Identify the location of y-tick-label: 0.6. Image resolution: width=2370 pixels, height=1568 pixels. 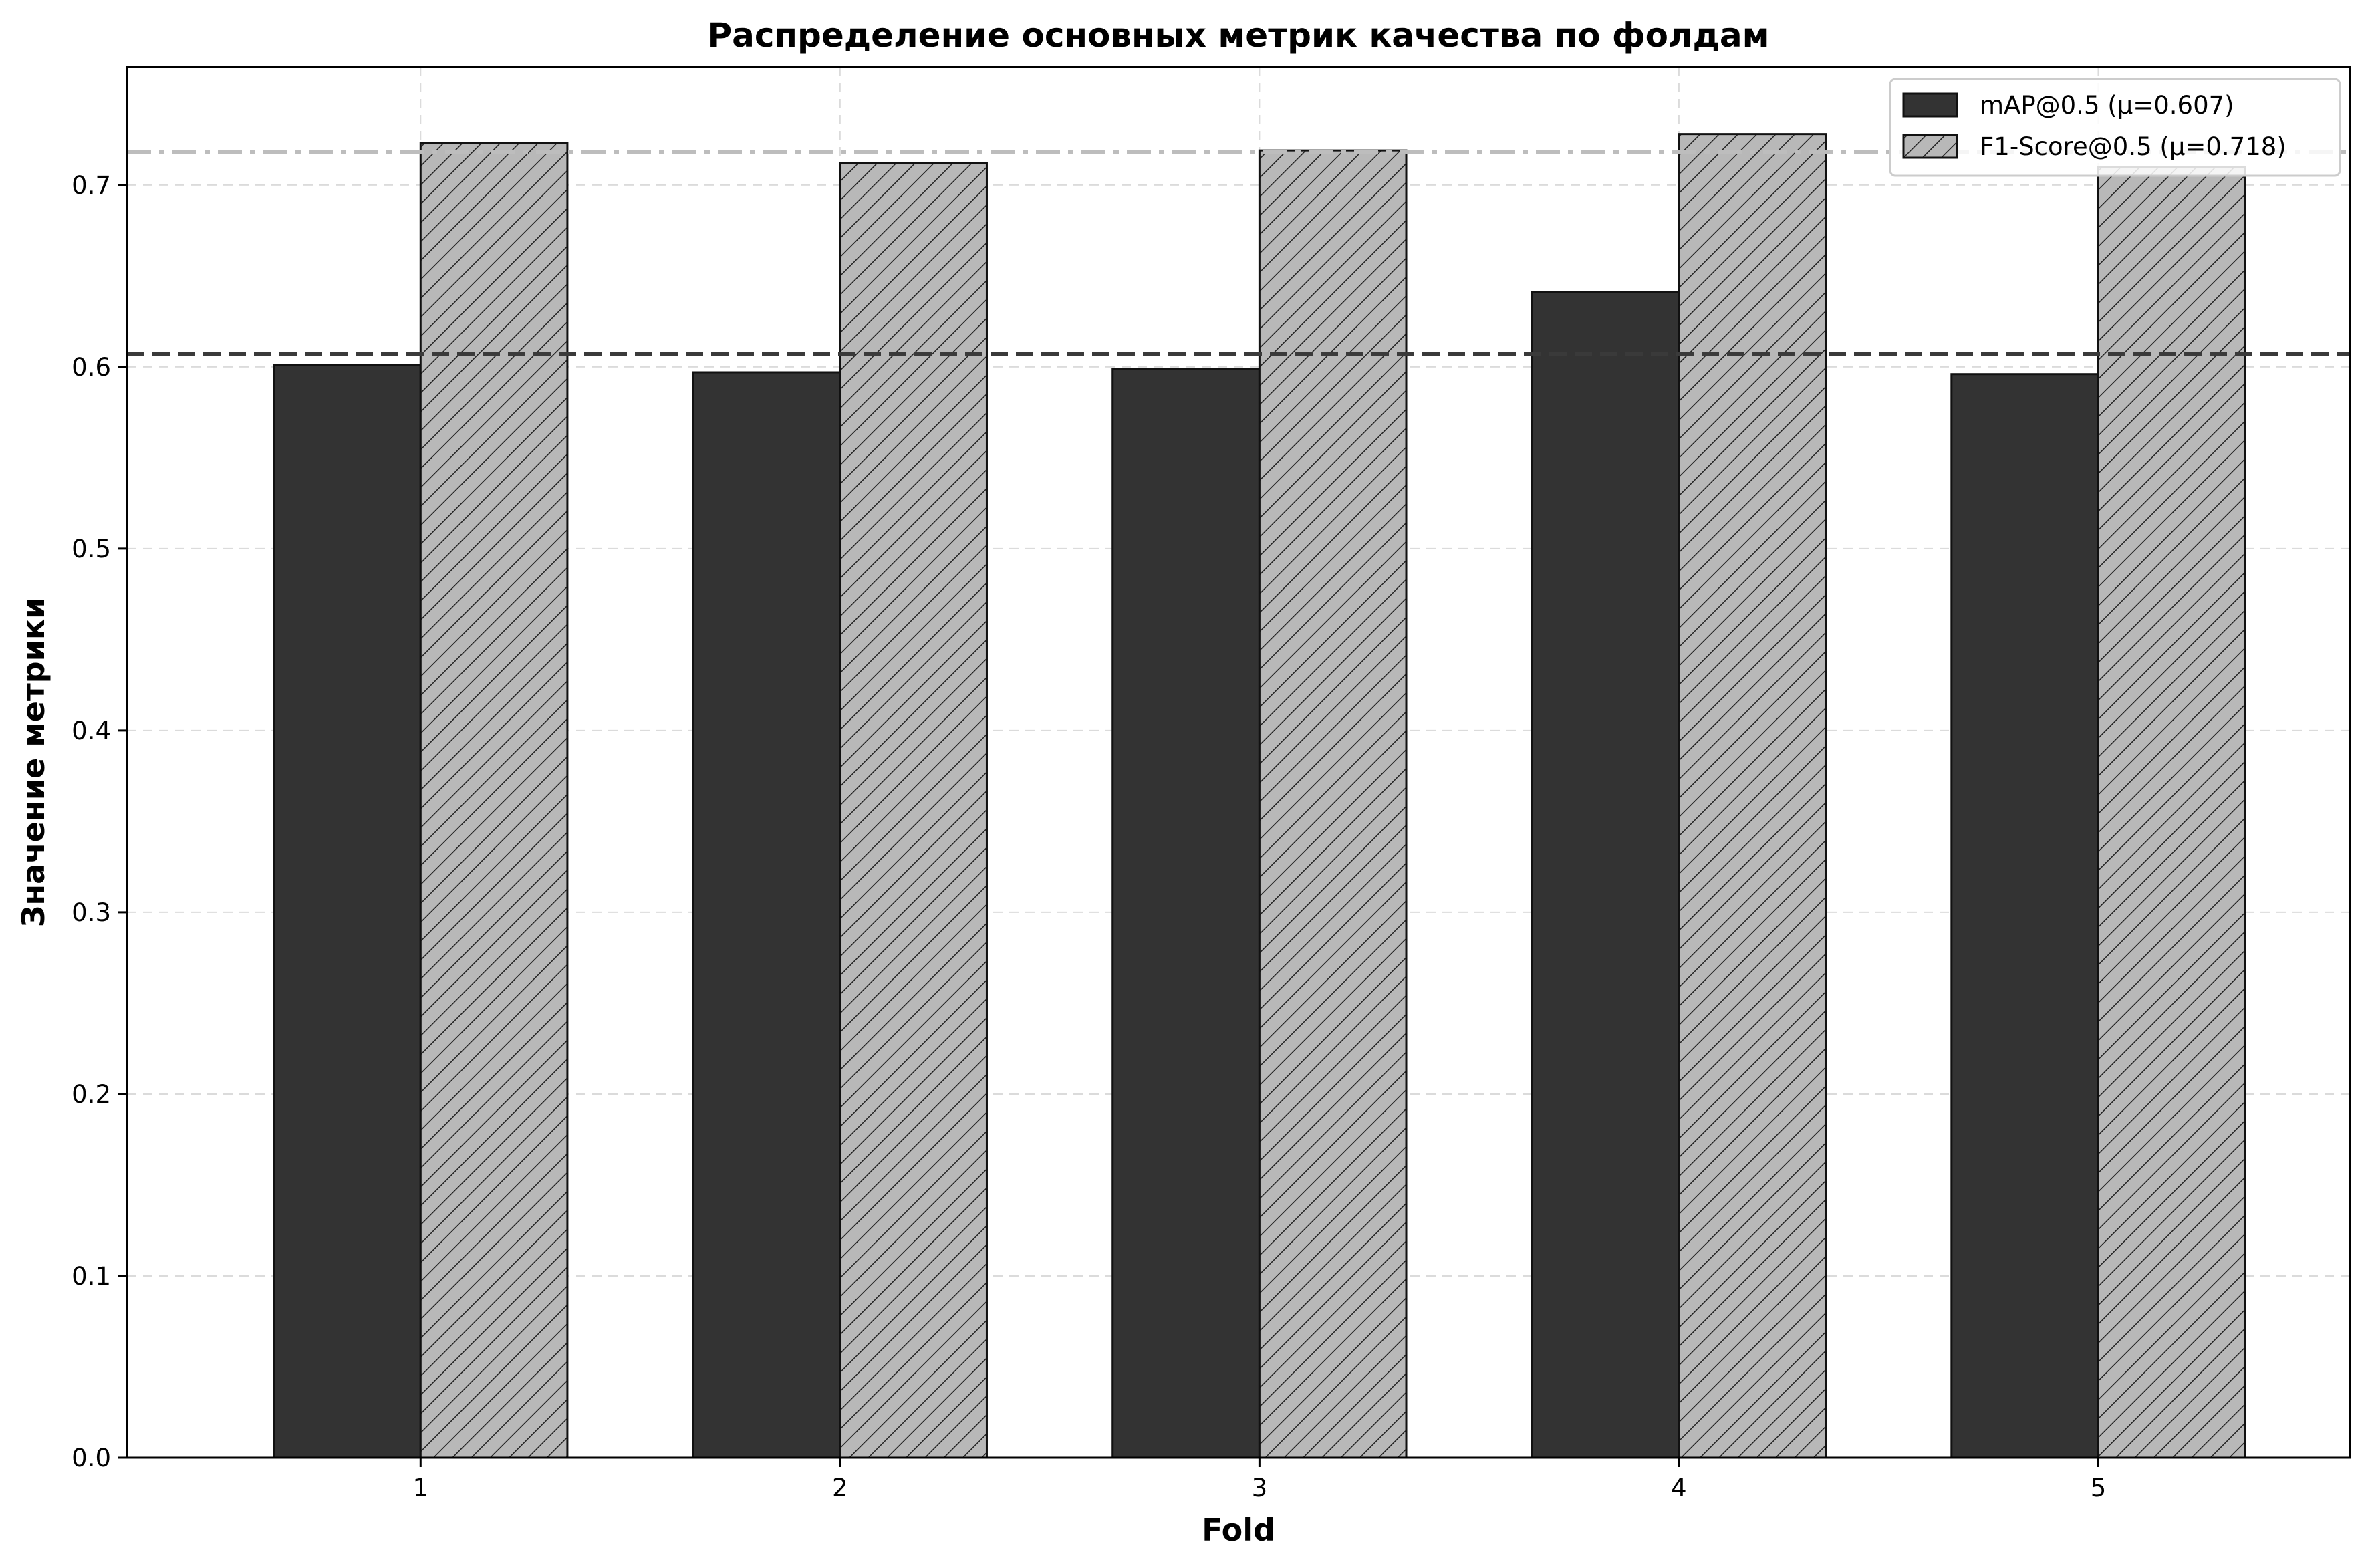
(91, 367).